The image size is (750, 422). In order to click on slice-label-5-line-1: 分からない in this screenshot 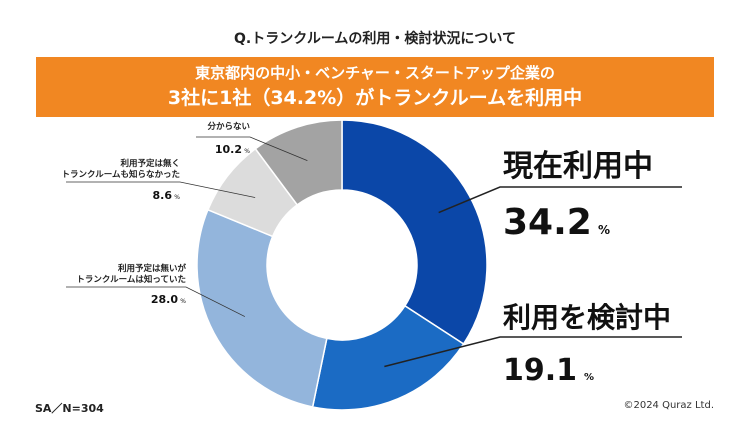, I will do `click(228, 126)`.